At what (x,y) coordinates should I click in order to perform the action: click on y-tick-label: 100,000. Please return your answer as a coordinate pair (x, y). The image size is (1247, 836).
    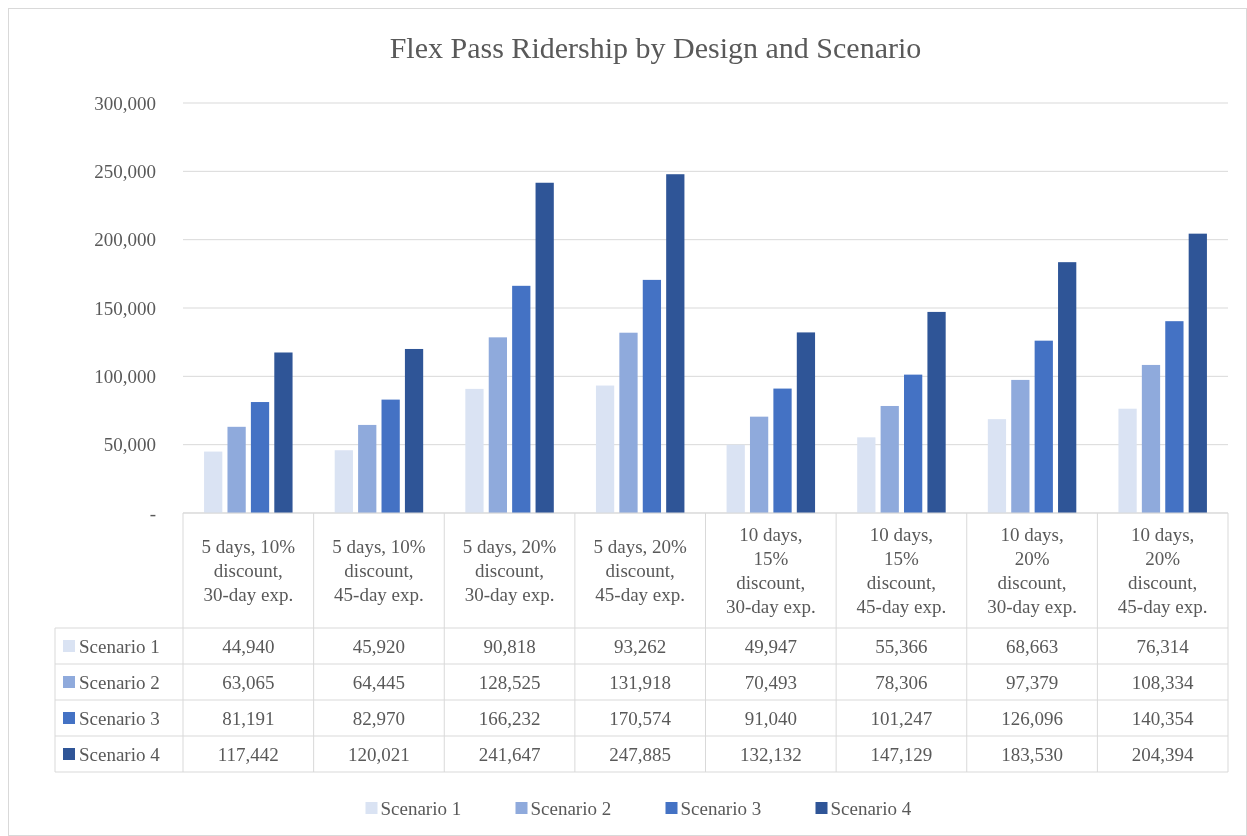
    Looking at the image, I should click on (125, 376).